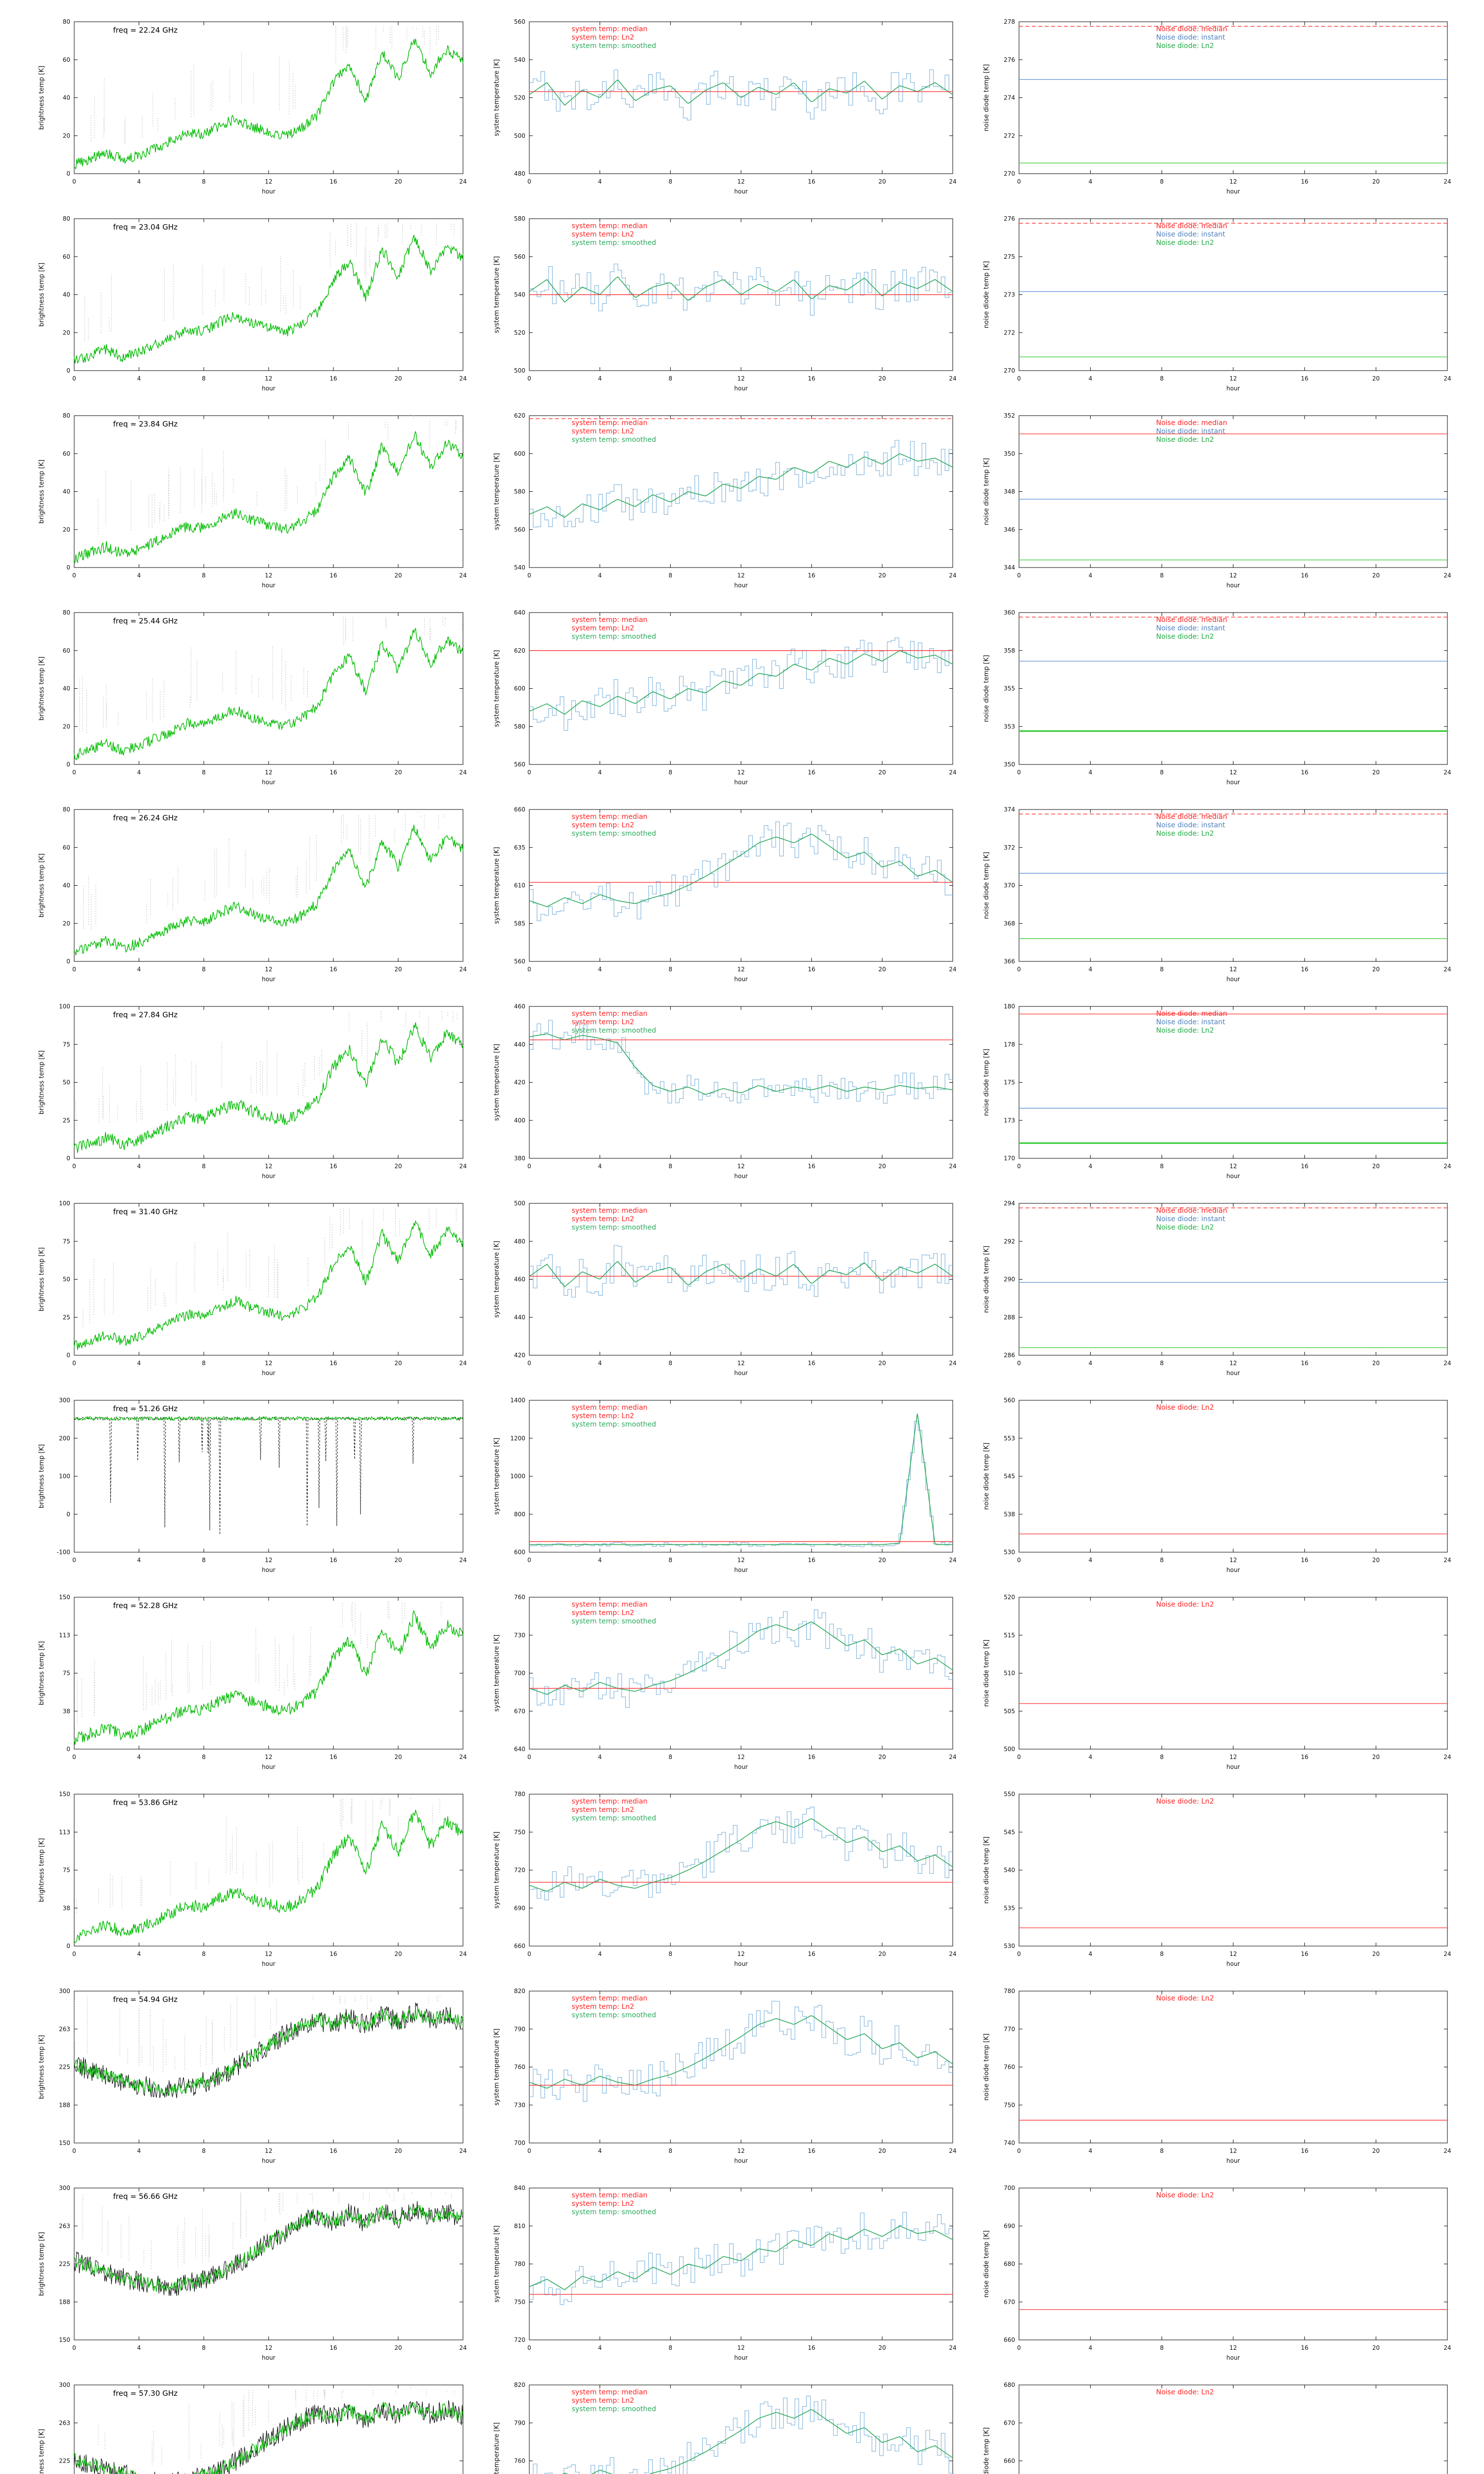 This screenshot has width=1484, height=2474. I want to click on series-smoothed, so click(741, 1658).